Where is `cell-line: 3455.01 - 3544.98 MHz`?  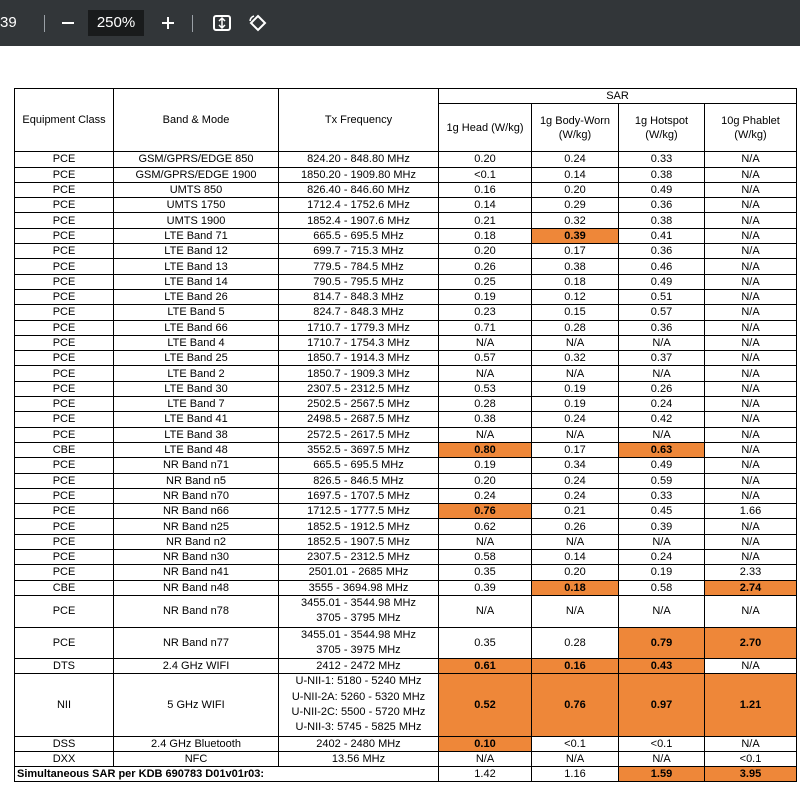 cell-line: 3455.01 - 3544.98 MHz is located at coordinates (358, 602).